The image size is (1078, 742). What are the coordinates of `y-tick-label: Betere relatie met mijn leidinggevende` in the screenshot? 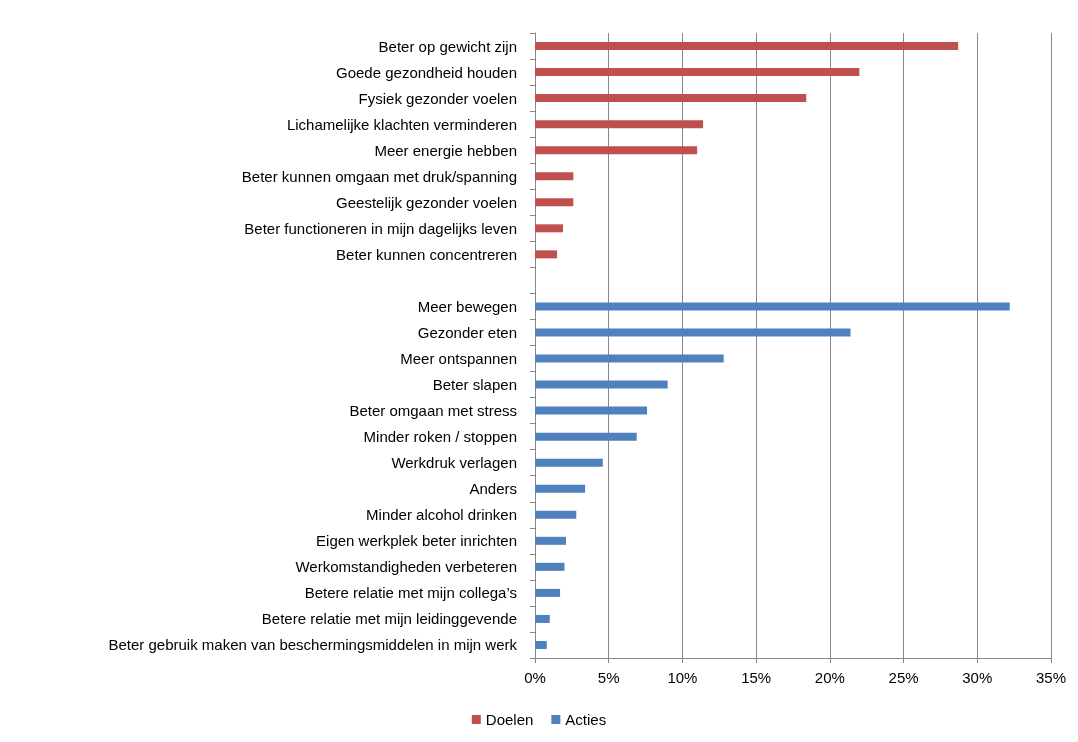 It's located at (389, 619).